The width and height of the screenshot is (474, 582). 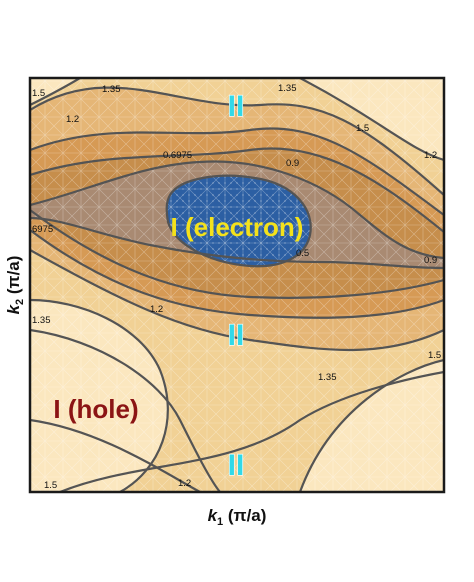 What do you see at coordinates (115, 455) in the screenshot?
I see `contour-1.2-bottom` at bounding box center [115, 455].